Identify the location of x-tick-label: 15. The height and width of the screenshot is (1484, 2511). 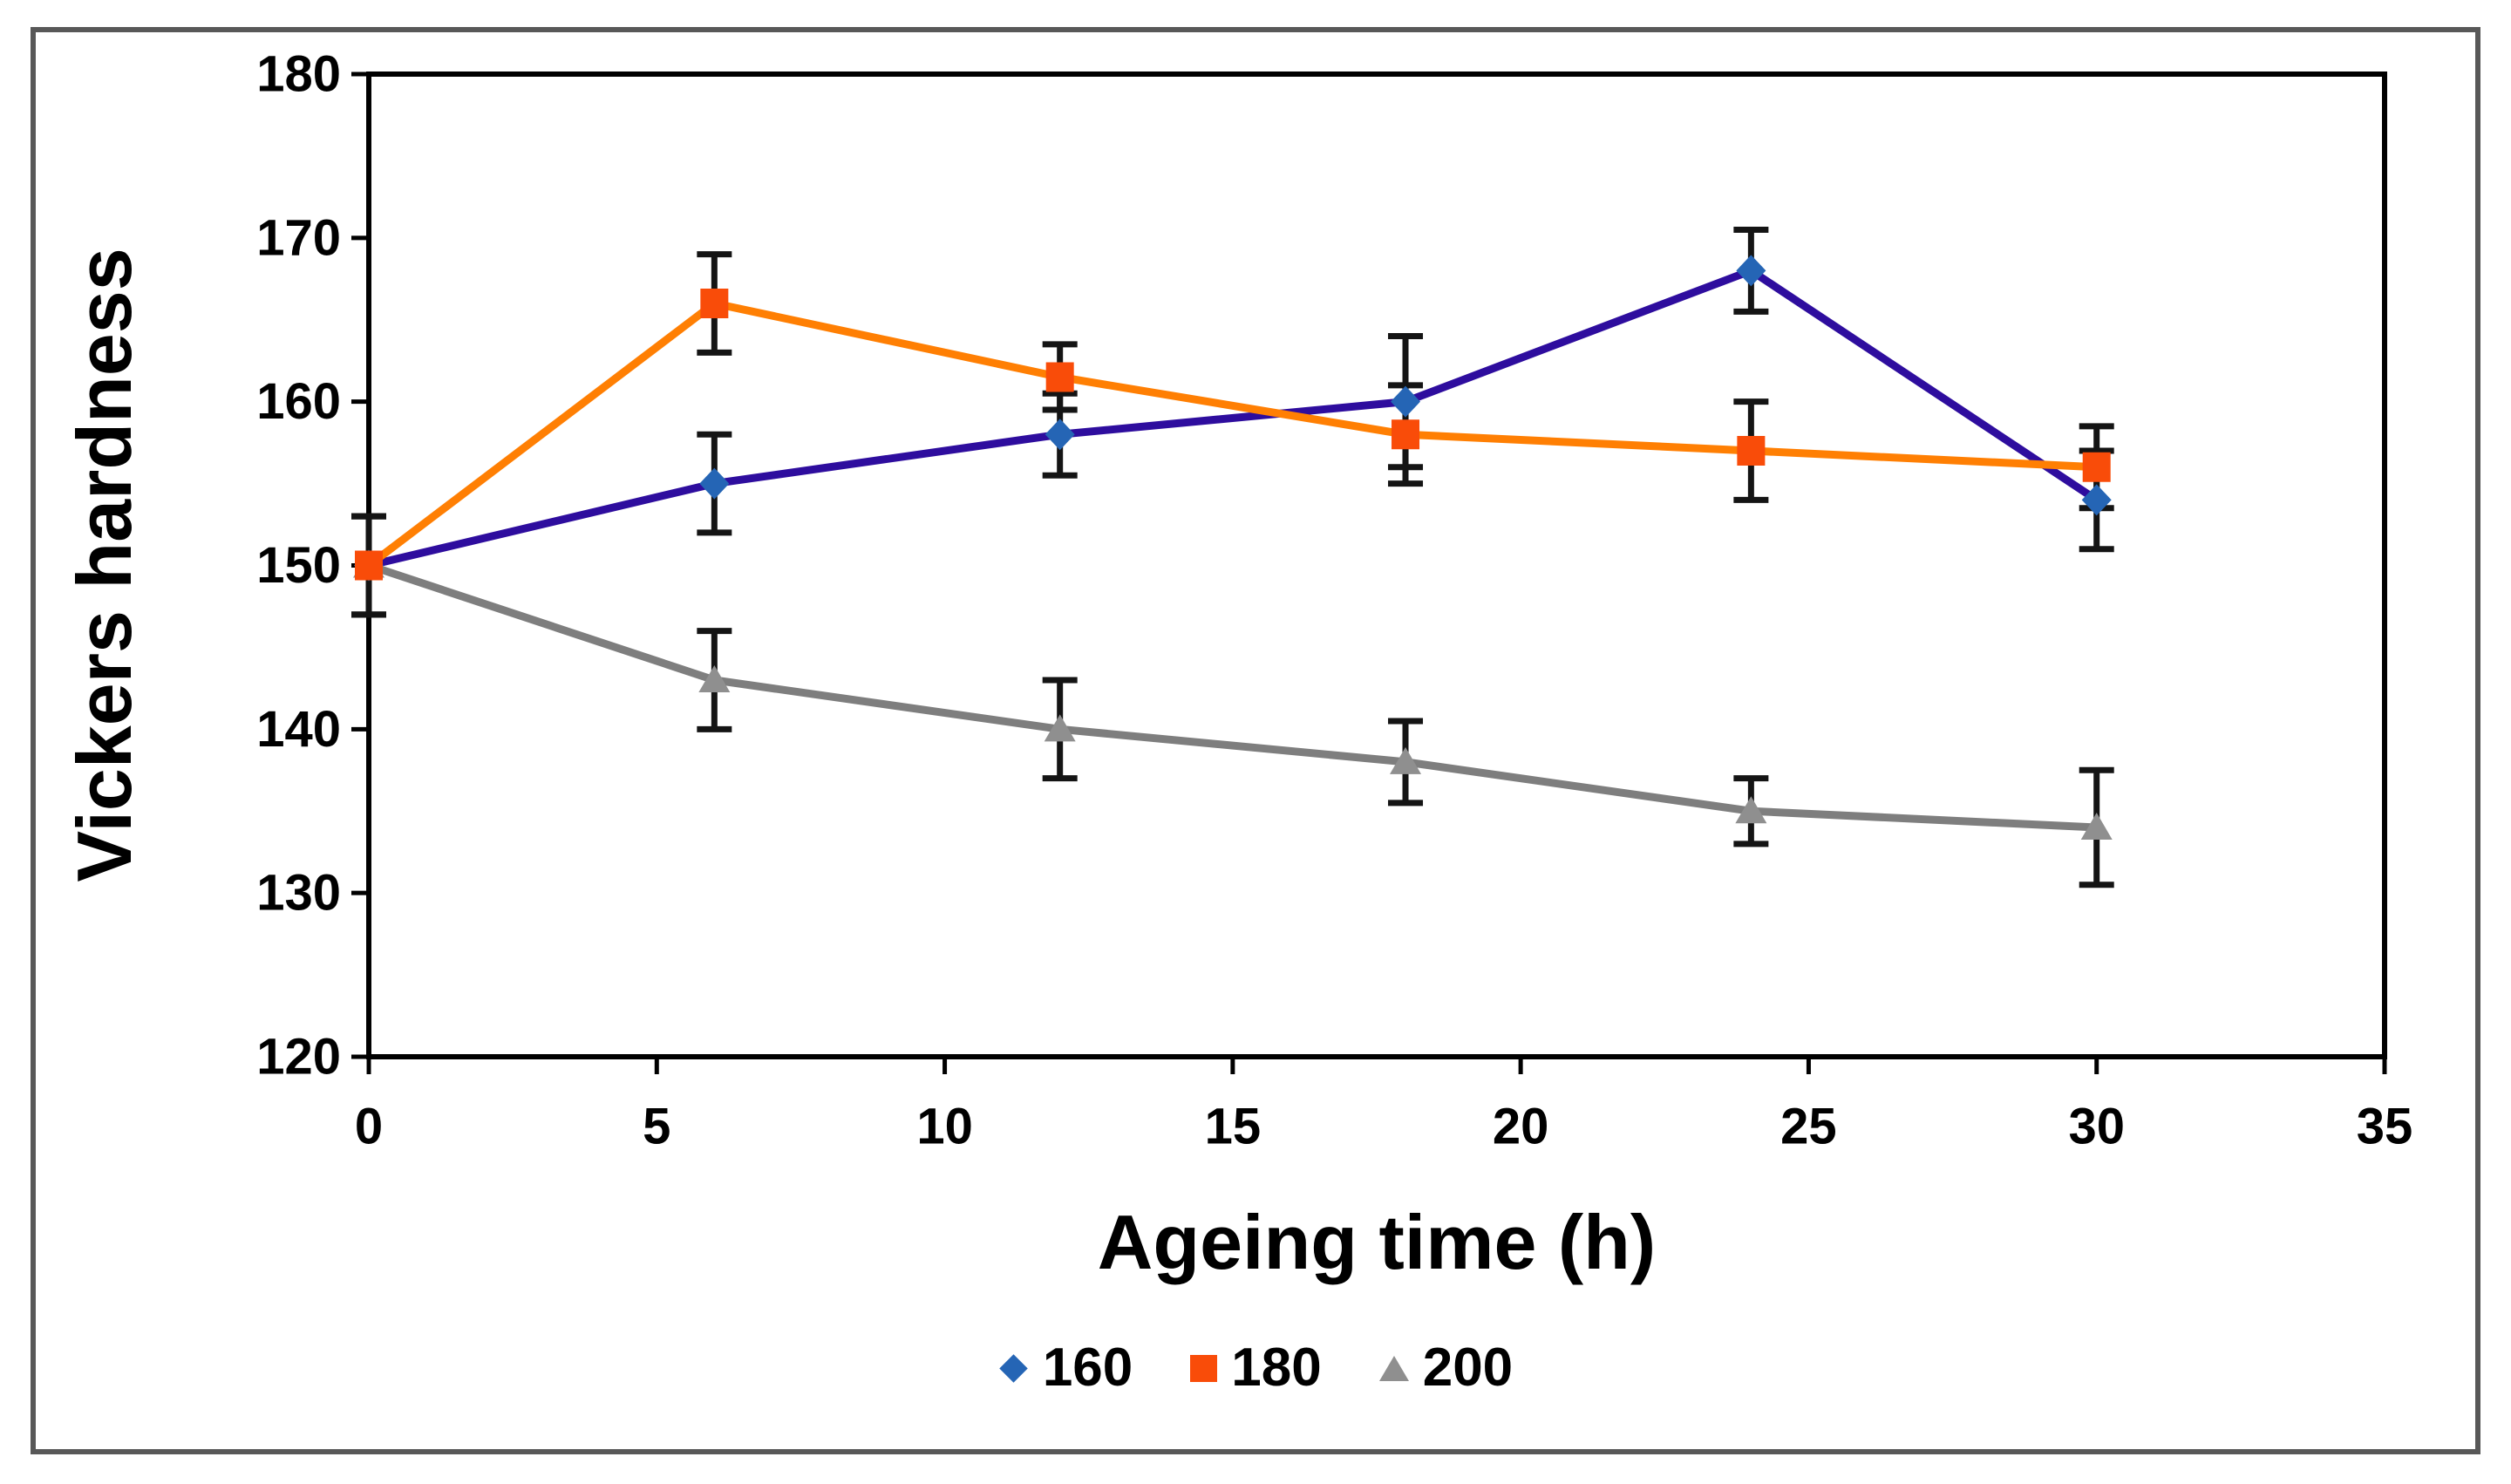
(1233, 1127).